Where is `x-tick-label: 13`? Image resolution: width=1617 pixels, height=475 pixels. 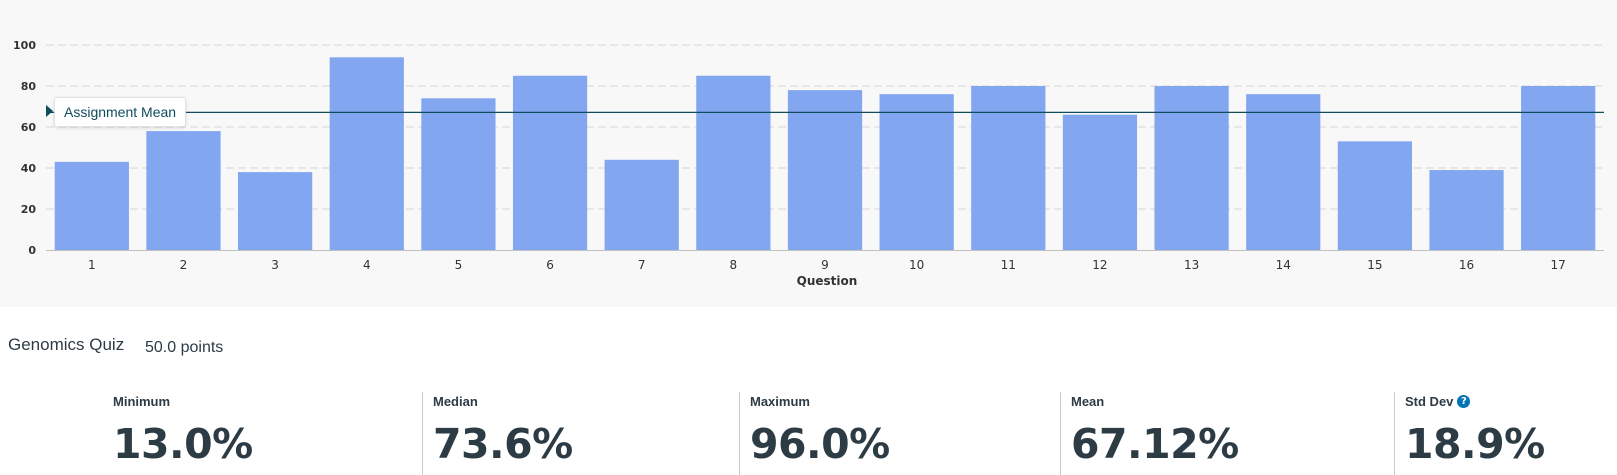 x-tick-label: 13 is located at coordinates (1191, 265).